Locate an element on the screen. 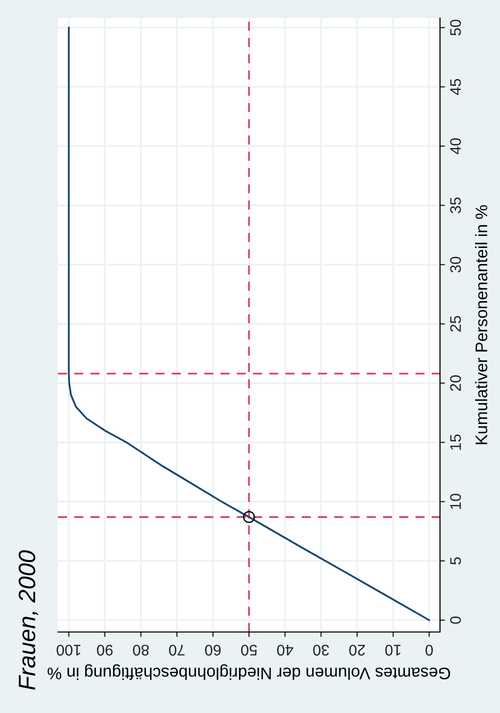 The height and width of the screenshot is (713, 500). x-tick-label: 20 is located at coordinates (357, 650).